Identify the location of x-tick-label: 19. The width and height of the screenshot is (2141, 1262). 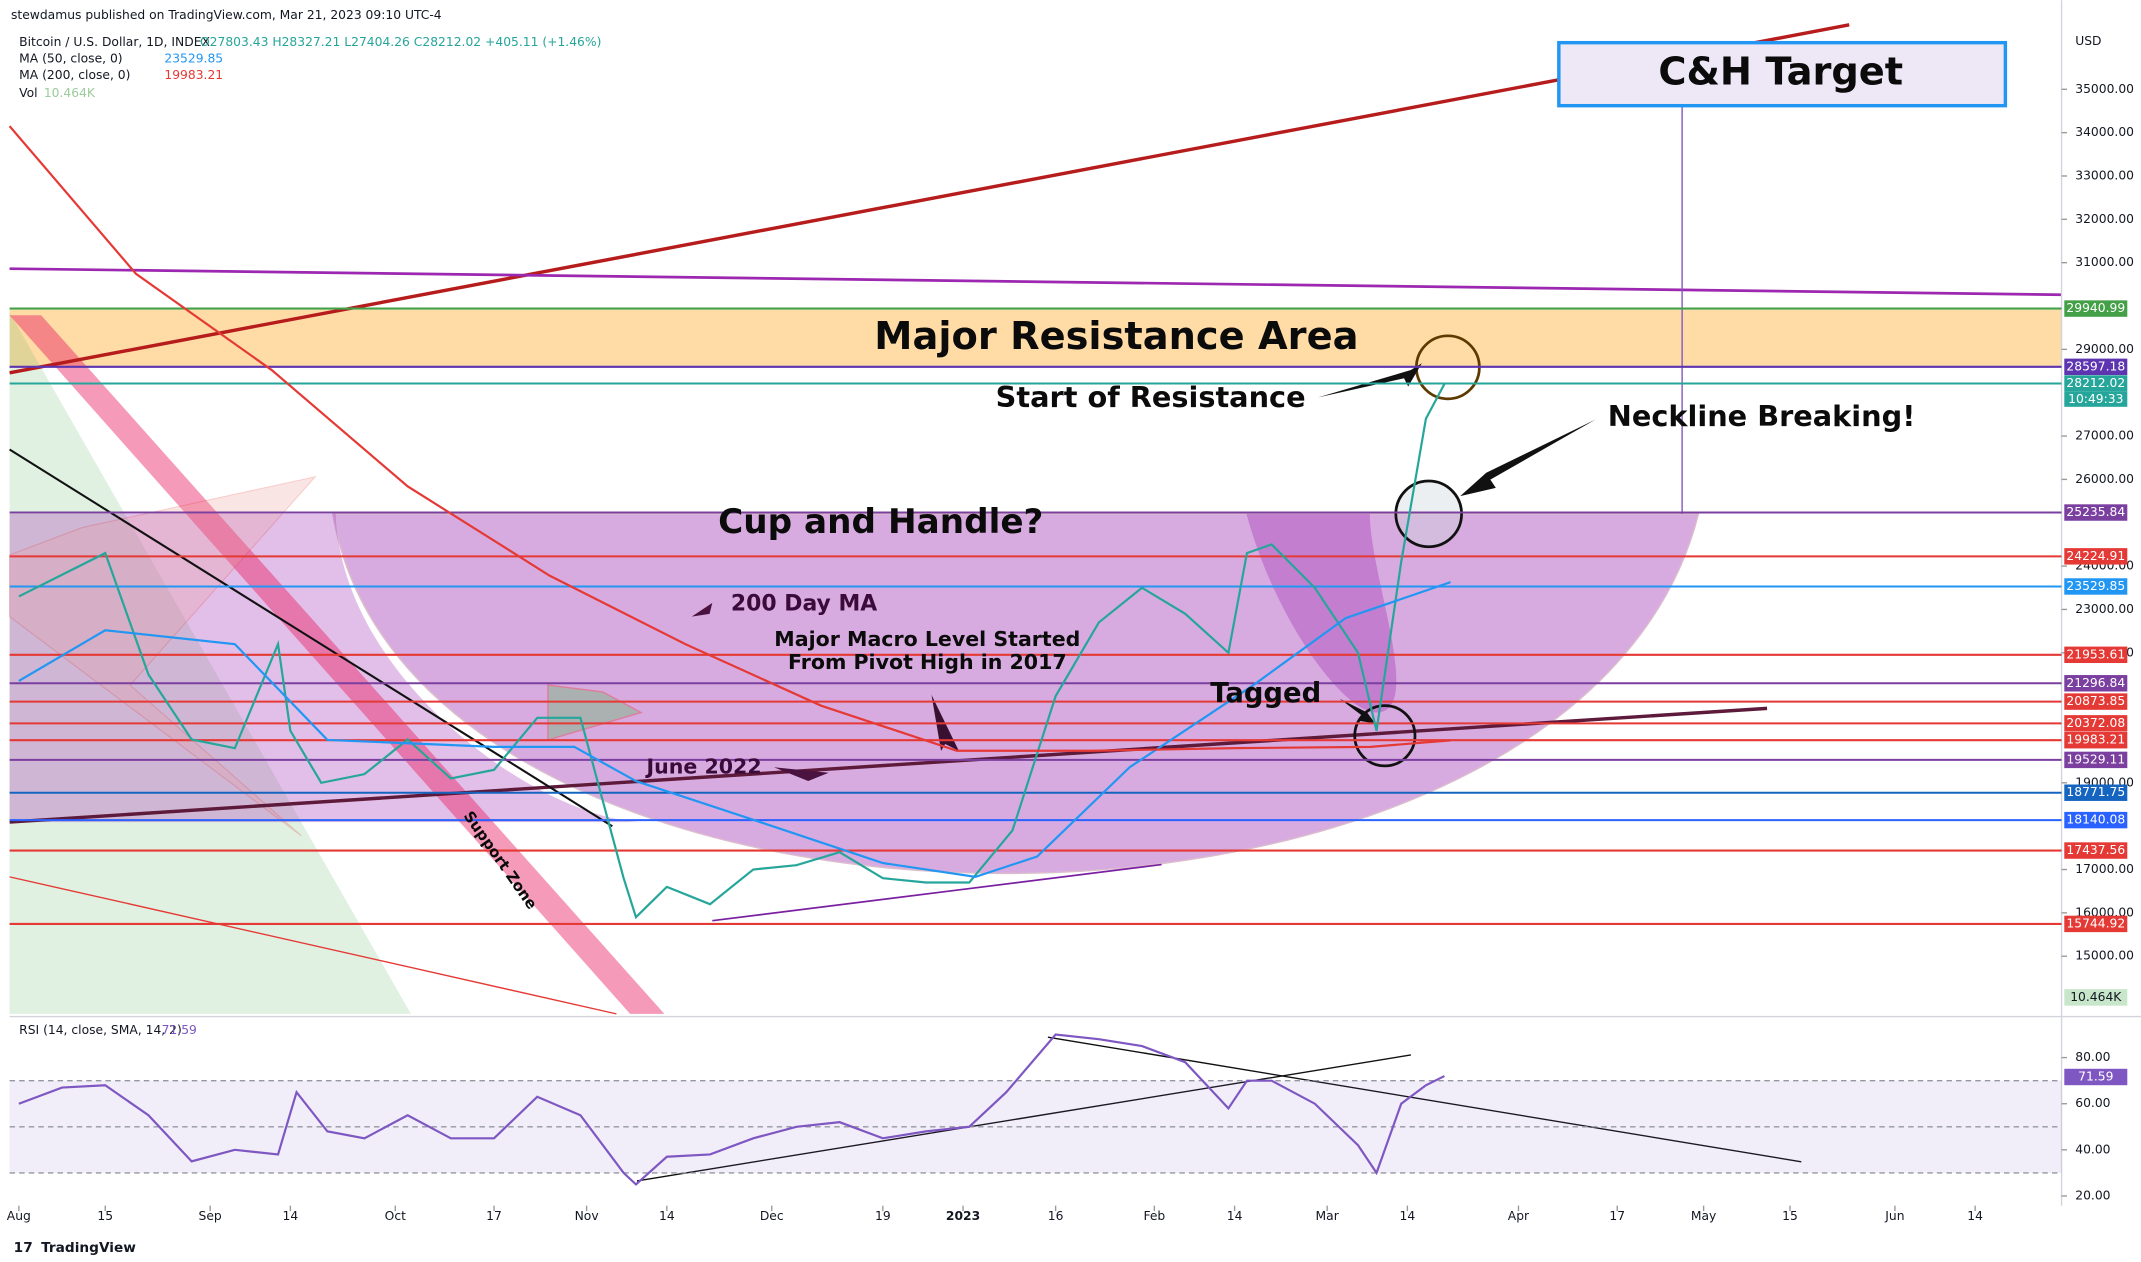
(883, 1216).